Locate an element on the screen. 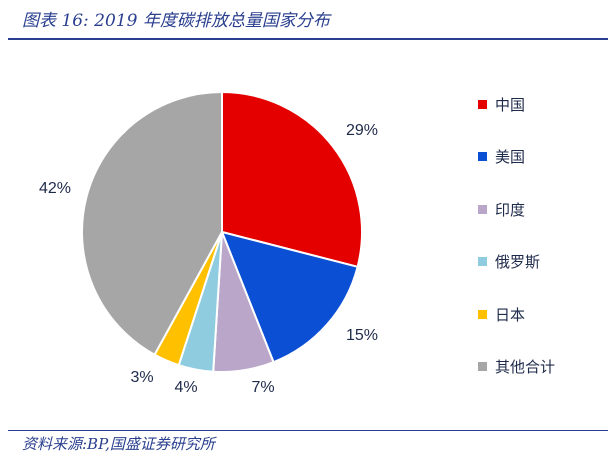 This screenshot has width=613, height=462. legend-label: 日本 is located at coordinates (510, 315).